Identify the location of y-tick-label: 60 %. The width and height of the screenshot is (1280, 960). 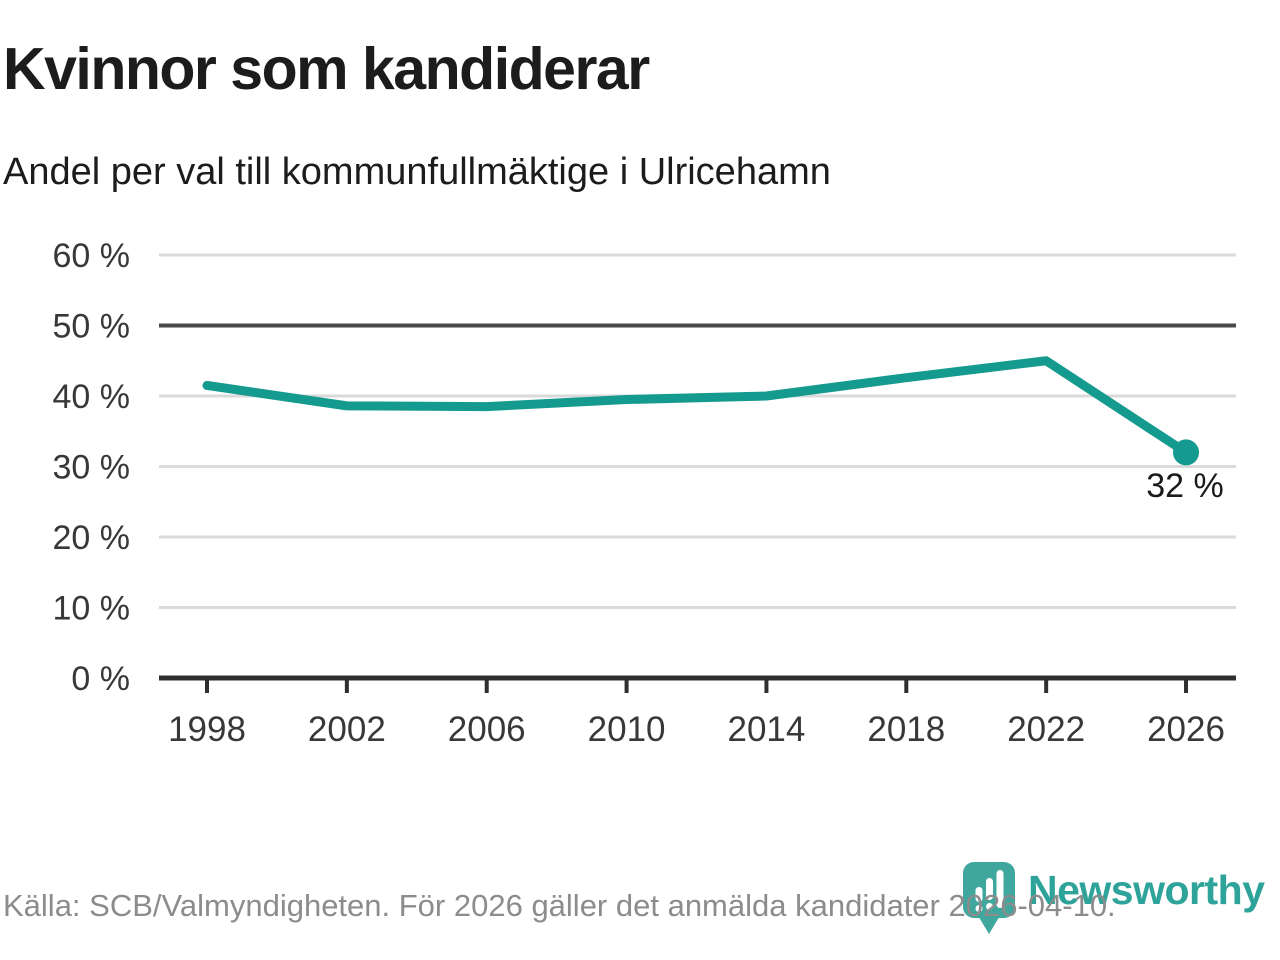
(92, 256).